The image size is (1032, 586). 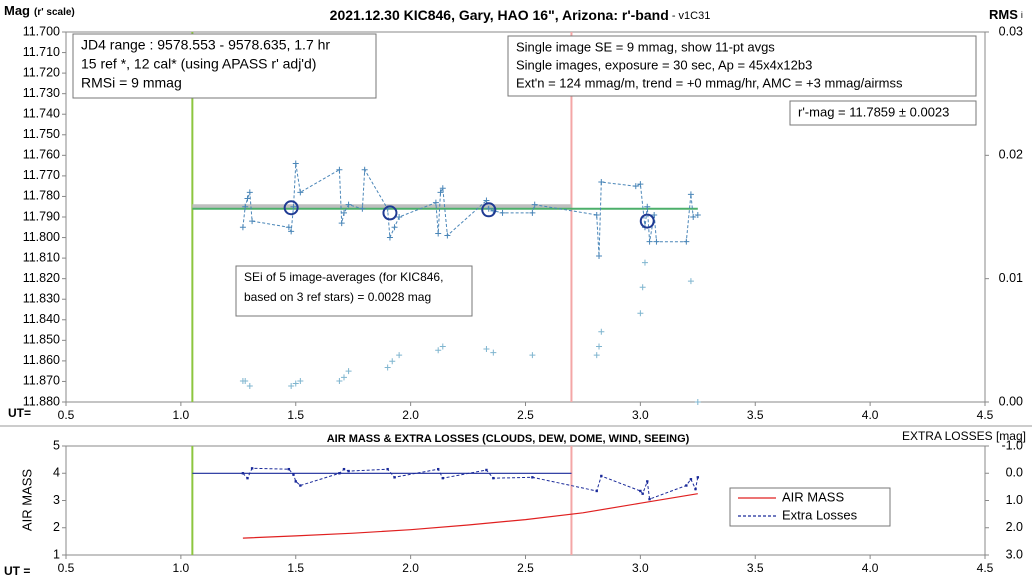 I want to click on annotation-text: RMSi = 9 mmag, so click(x=131, y=83).